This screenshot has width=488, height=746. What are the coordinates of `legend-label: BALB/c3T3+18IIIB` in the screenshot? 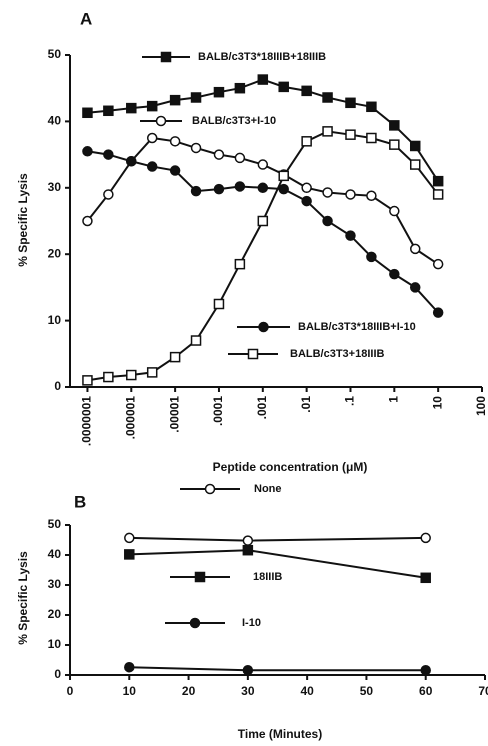 It's located at (337, 354).